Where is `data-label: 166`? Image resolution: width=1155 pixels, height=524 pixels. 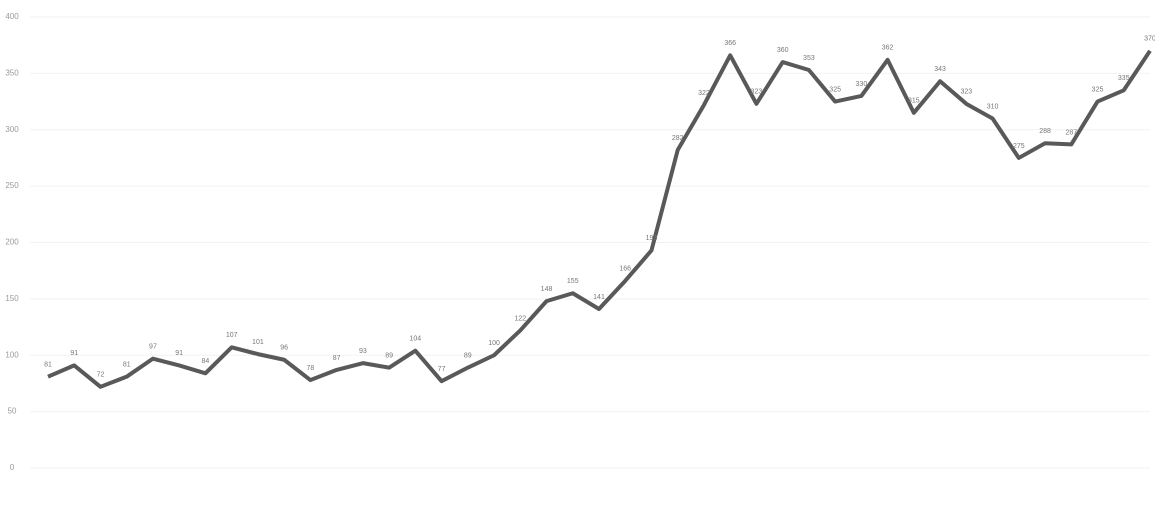
data-label: 166 is located at coordinates (625, 269).